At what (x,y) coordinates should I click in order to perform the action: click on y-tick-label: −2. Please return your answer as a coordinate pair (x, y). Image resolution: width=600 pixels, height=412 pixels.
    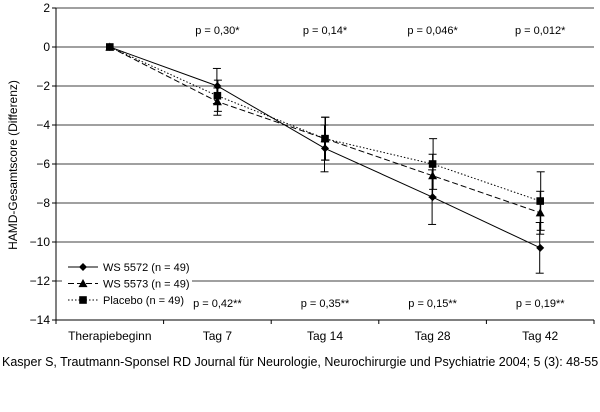
    Looking at the image, I should click on (43, 86).